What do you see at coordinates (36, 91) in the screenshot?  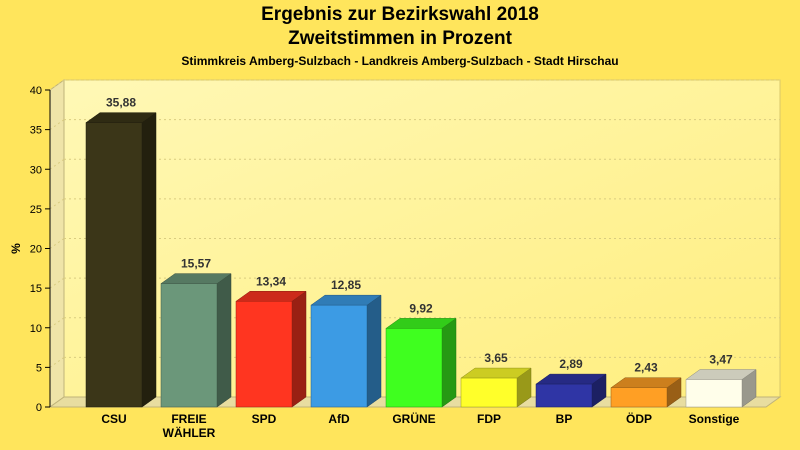 I see `y-tick-label: 40` at bounding box center [36, 91].